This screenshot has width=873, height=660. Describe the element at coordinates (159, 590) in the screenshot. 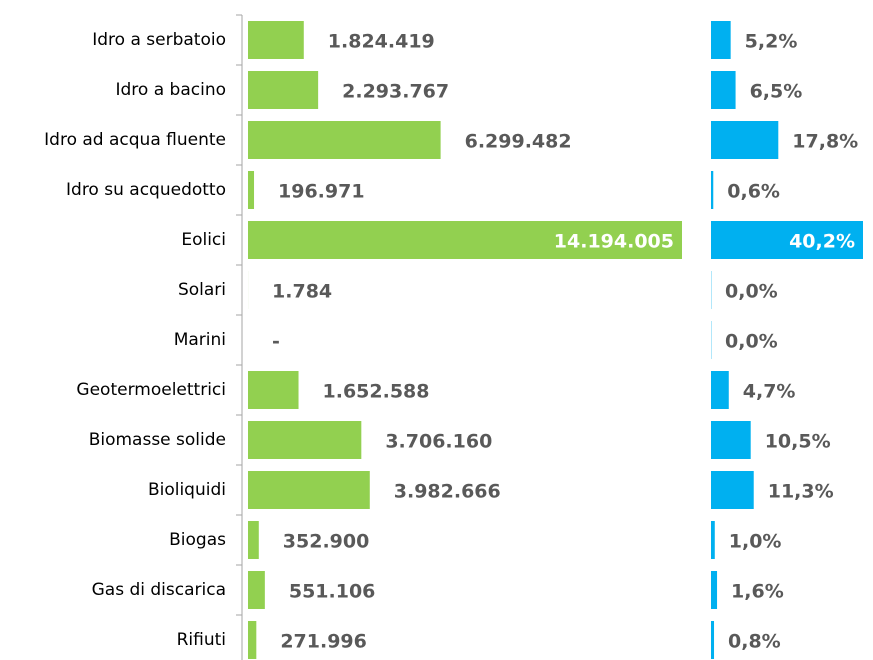

I see `category-label: Gas di discarica` at that location.